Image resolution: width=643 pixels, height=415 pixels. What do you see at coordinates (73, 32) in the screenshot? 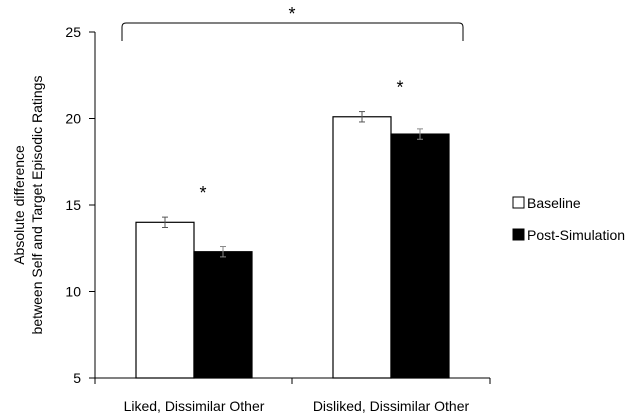
I see `y-tick-label: 25` at bounding box center [73, 32].